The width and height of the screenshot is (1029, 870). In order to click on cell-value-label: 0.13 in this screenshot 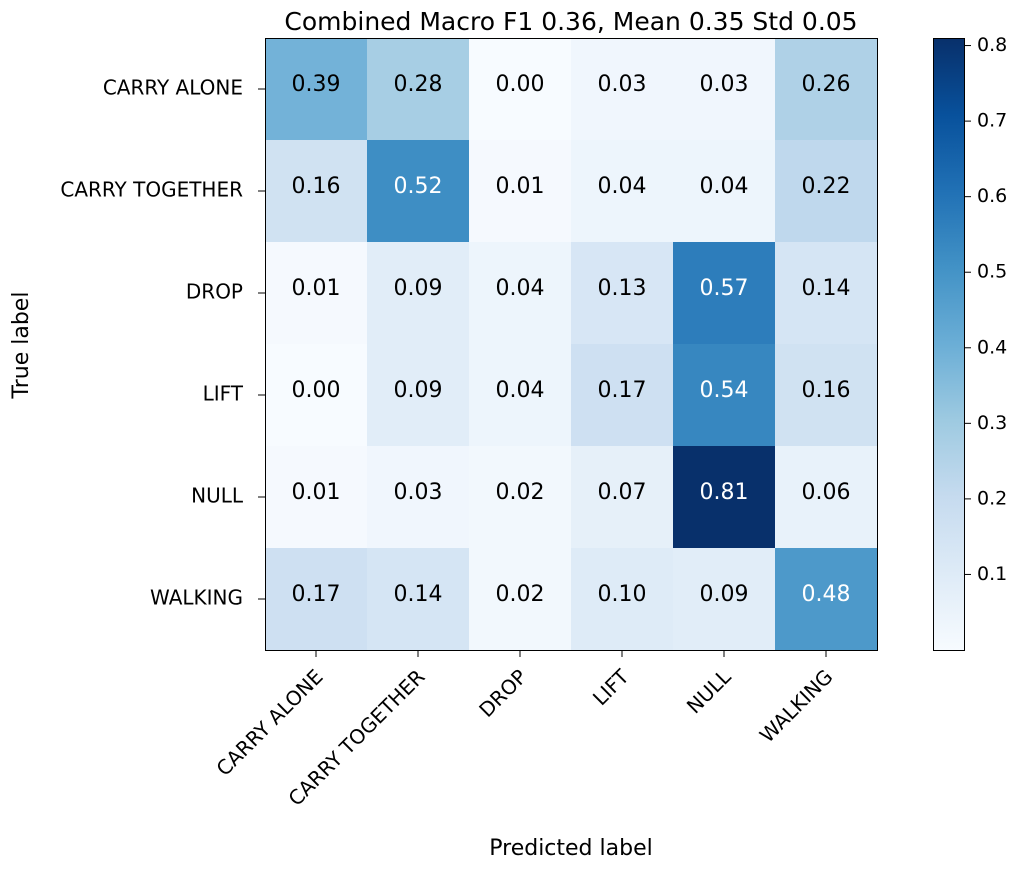, I will do `click(622, 288)`.